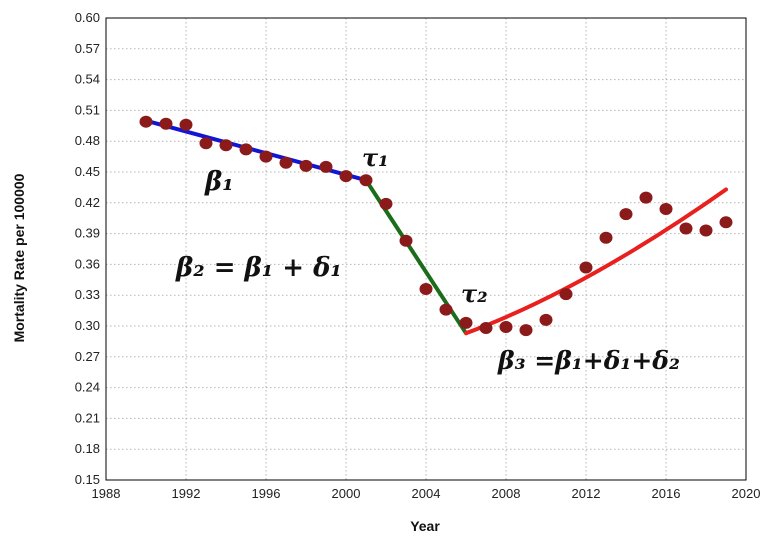  Describe the element at coordinates (87, 448) in the screenshot. I see `y-tick-label: 0.18` at that location.